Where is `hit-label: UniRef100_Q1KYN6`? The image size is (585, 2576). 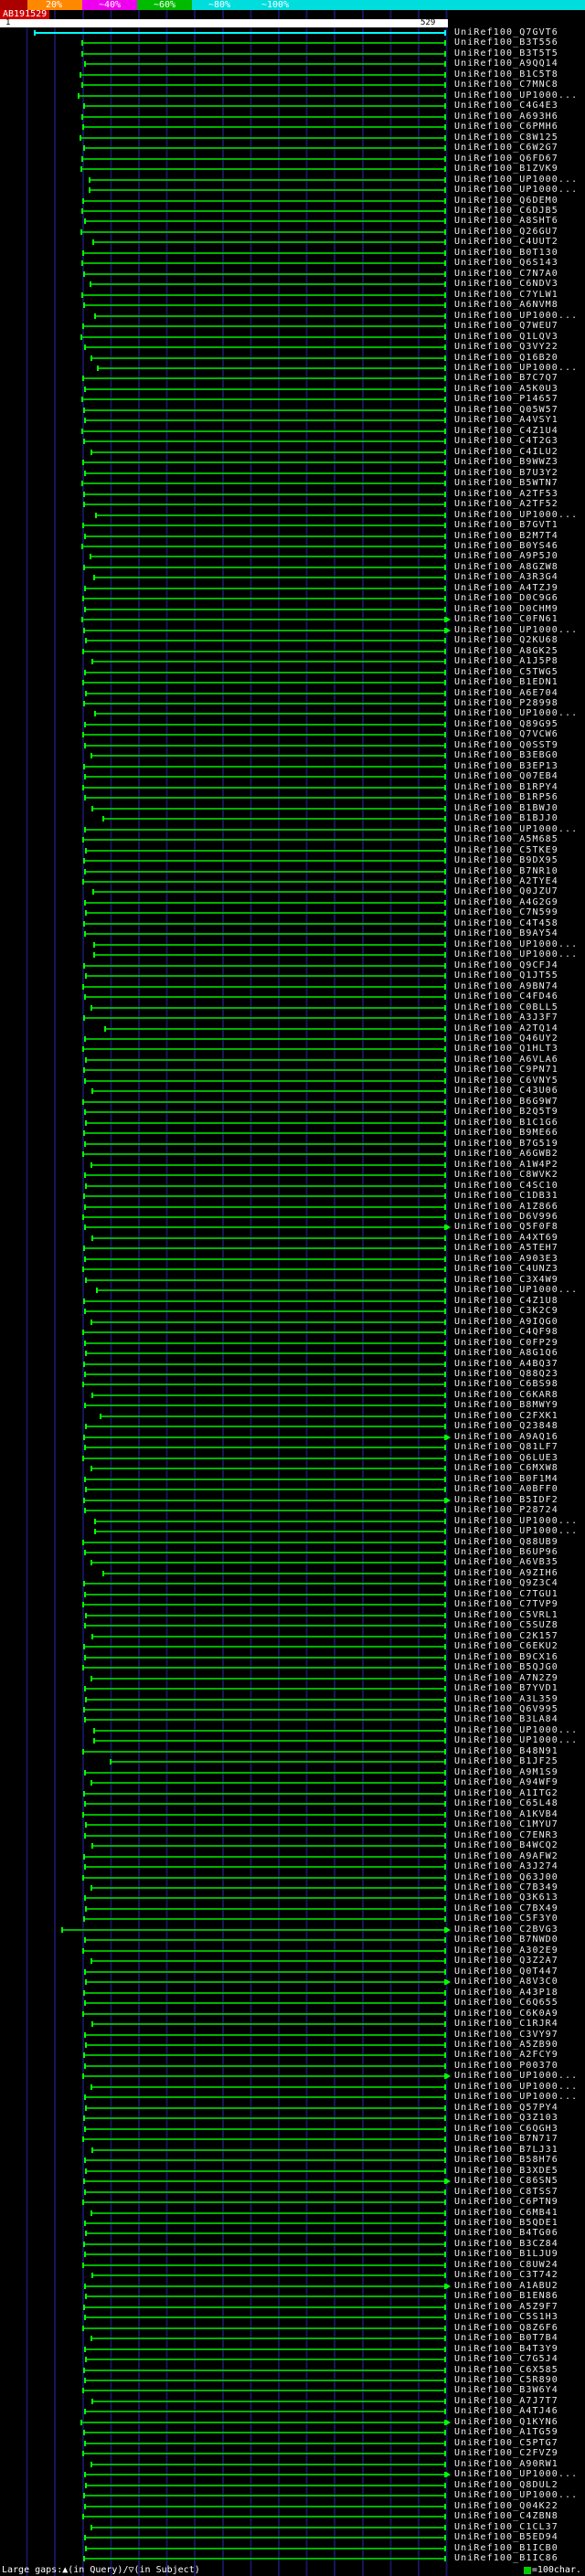 hit-label: UniRef100_Q1KYN6 is located at coordinates (506, 2421).